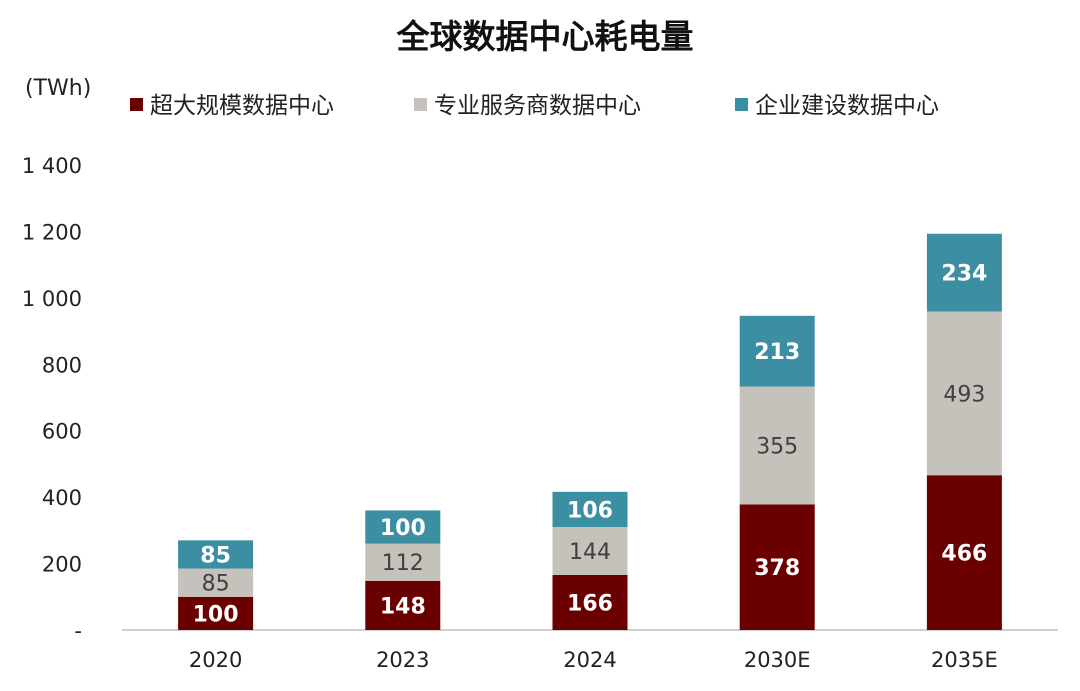 The image size is (1080, 691). Describe the element at coordinates (58, 88) in the screenshot. I see `y-axis-unit-label: (TWh)` at that location.